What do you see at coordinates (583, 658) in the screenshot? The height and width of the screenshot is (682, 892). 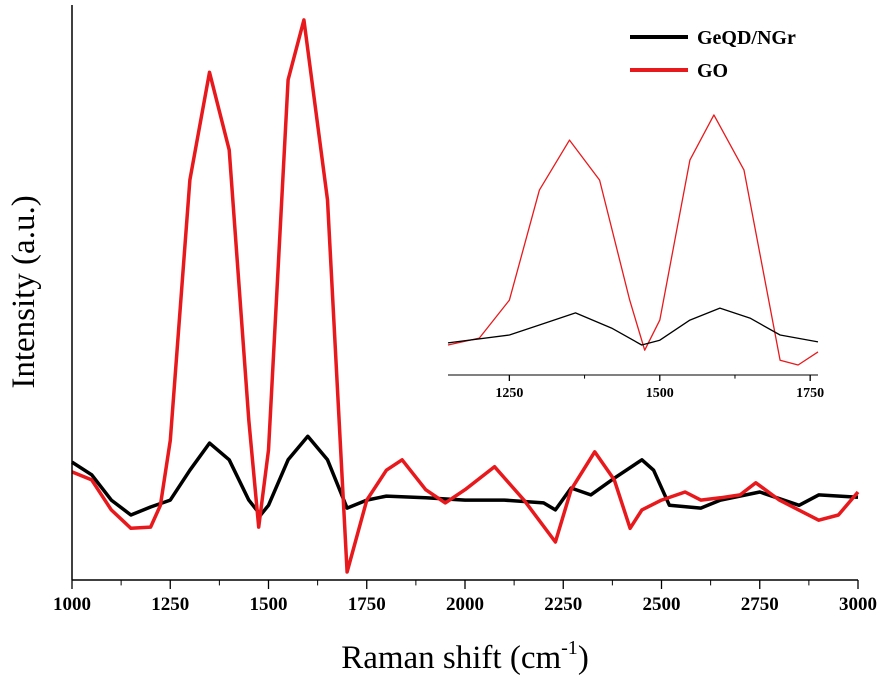 I see `x-axis-label-end: )` at bounding box center [583, 658].